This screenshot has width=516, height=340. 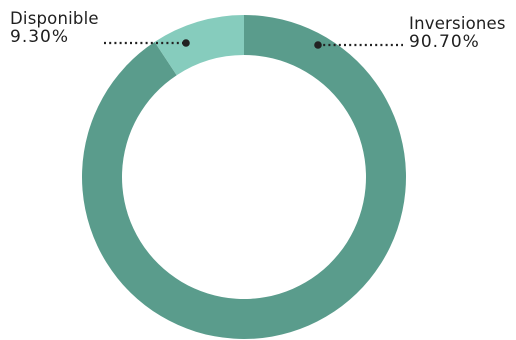 I want to click on slice-label-inversiones: Inversiones 90.70%, so click(x=457, y=33).